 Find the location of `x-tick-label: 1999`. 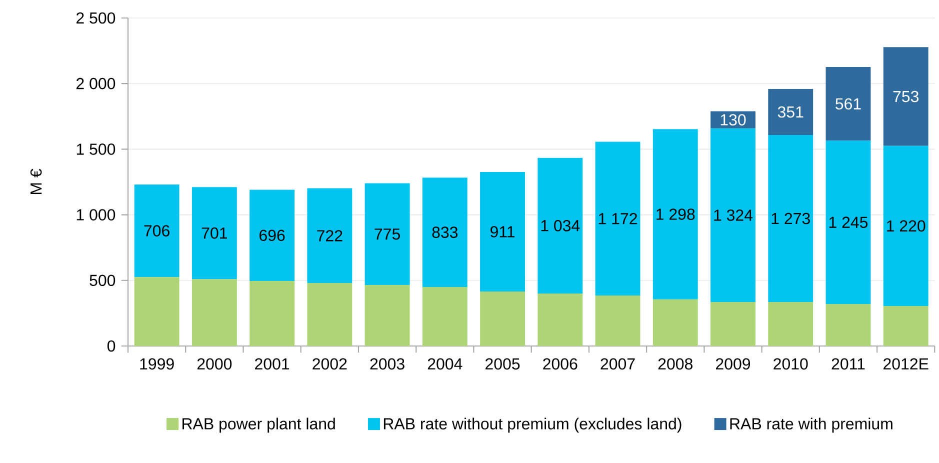

x-tick-label: 1999 is located at coordinates (157, 364).